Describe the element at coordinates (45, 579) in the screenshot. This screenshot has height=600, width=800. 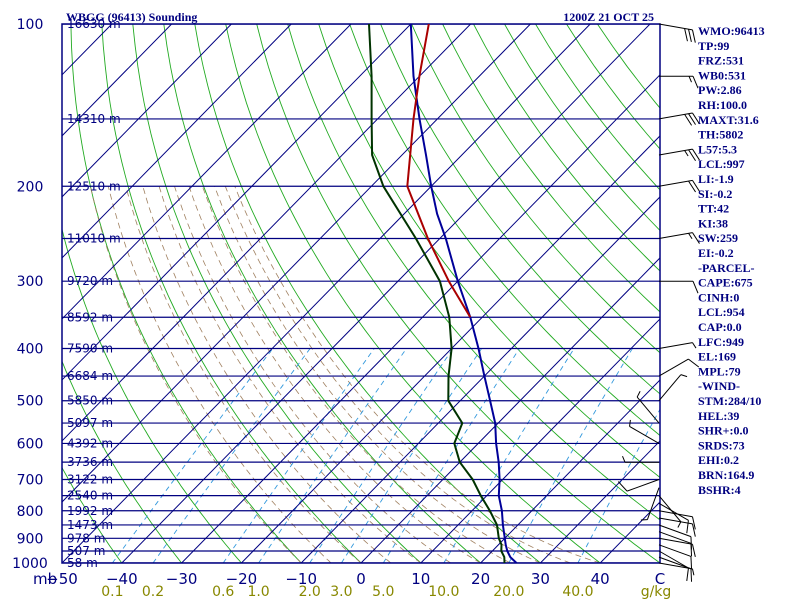
I see `pressure-unit-label: mb` at that location.